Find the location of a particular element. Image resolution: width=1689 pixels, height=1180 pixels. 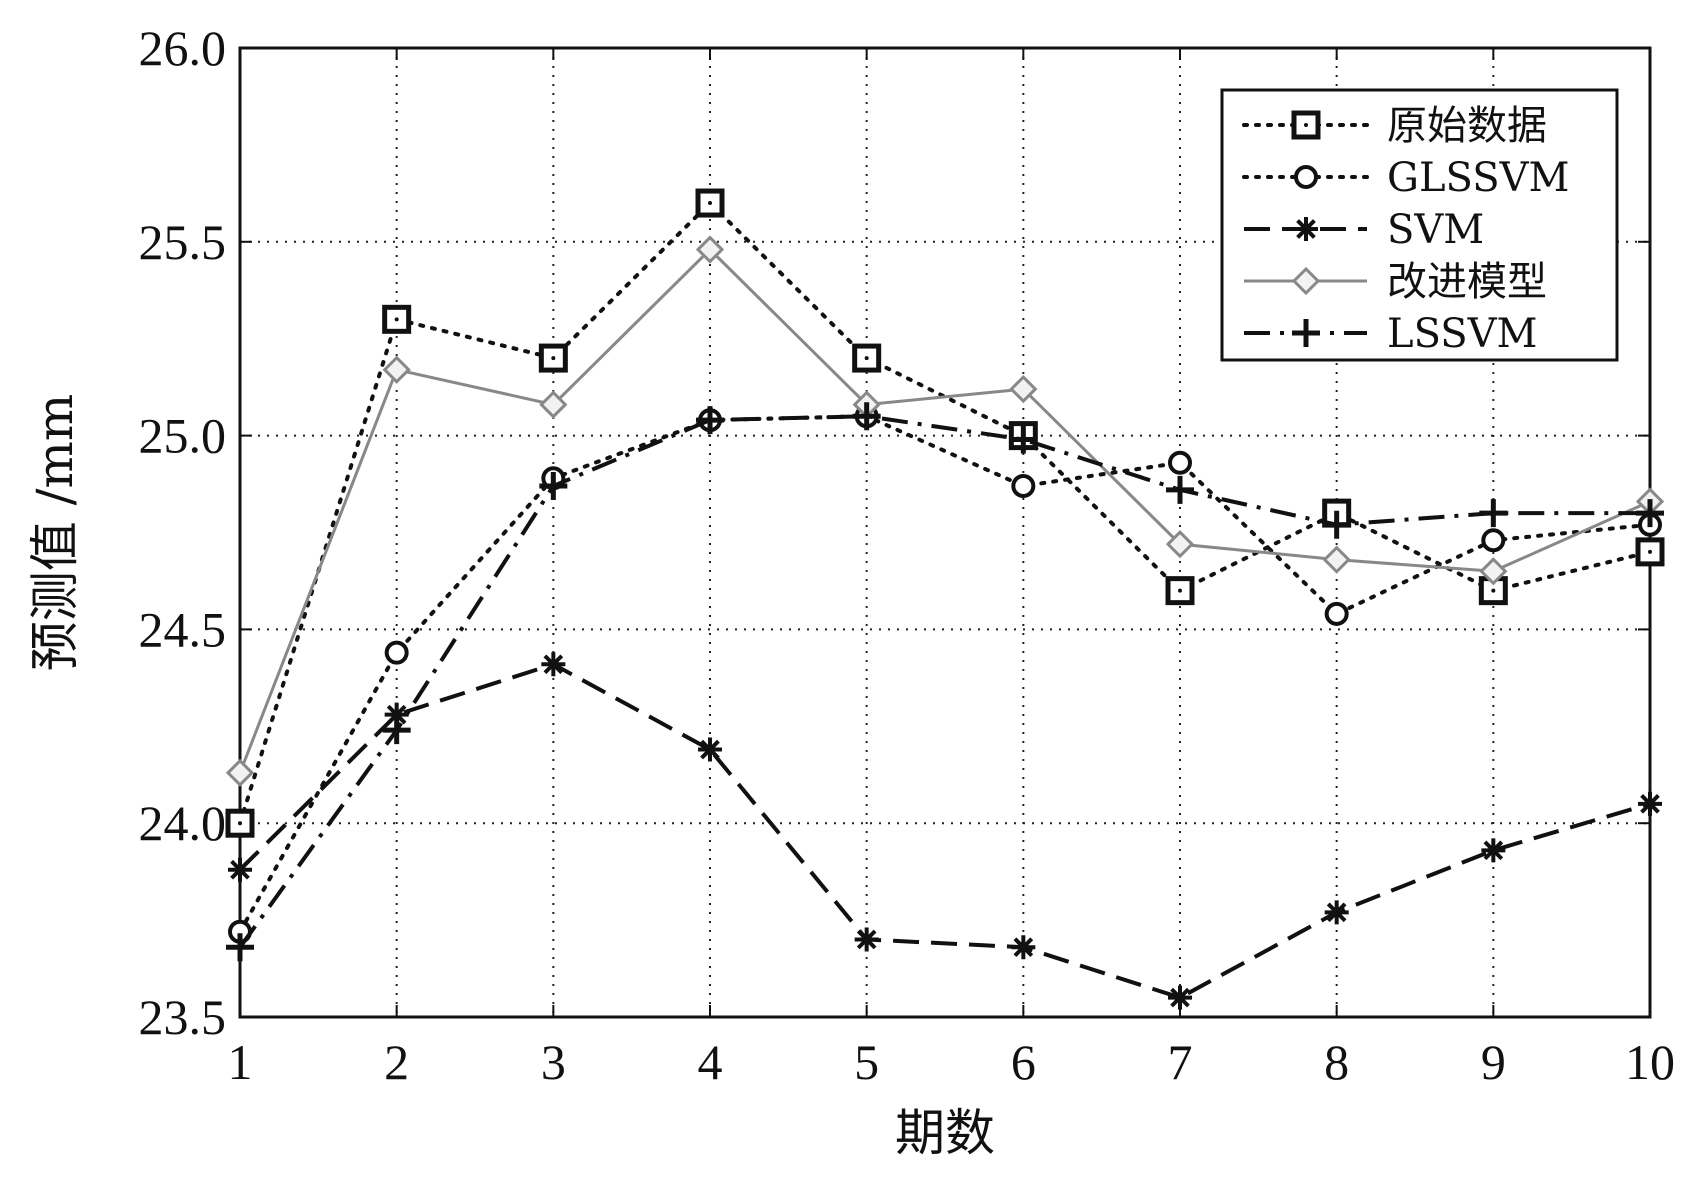

x-tick-label: 5 is located at coordinates (866, 1062).